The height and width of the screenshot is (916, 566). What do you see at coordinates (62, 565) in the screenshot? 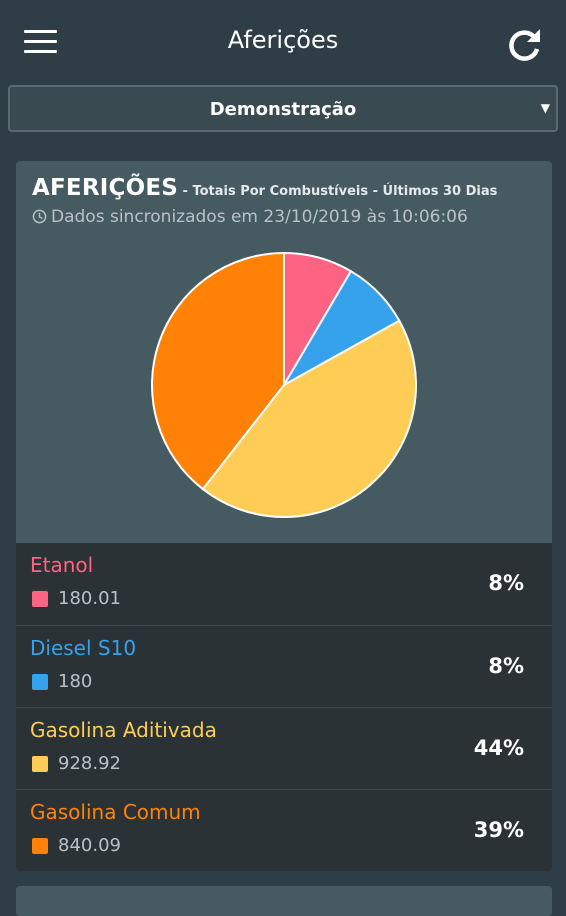
I see `legend-name: Etanol` at bounding box center [62, 565].